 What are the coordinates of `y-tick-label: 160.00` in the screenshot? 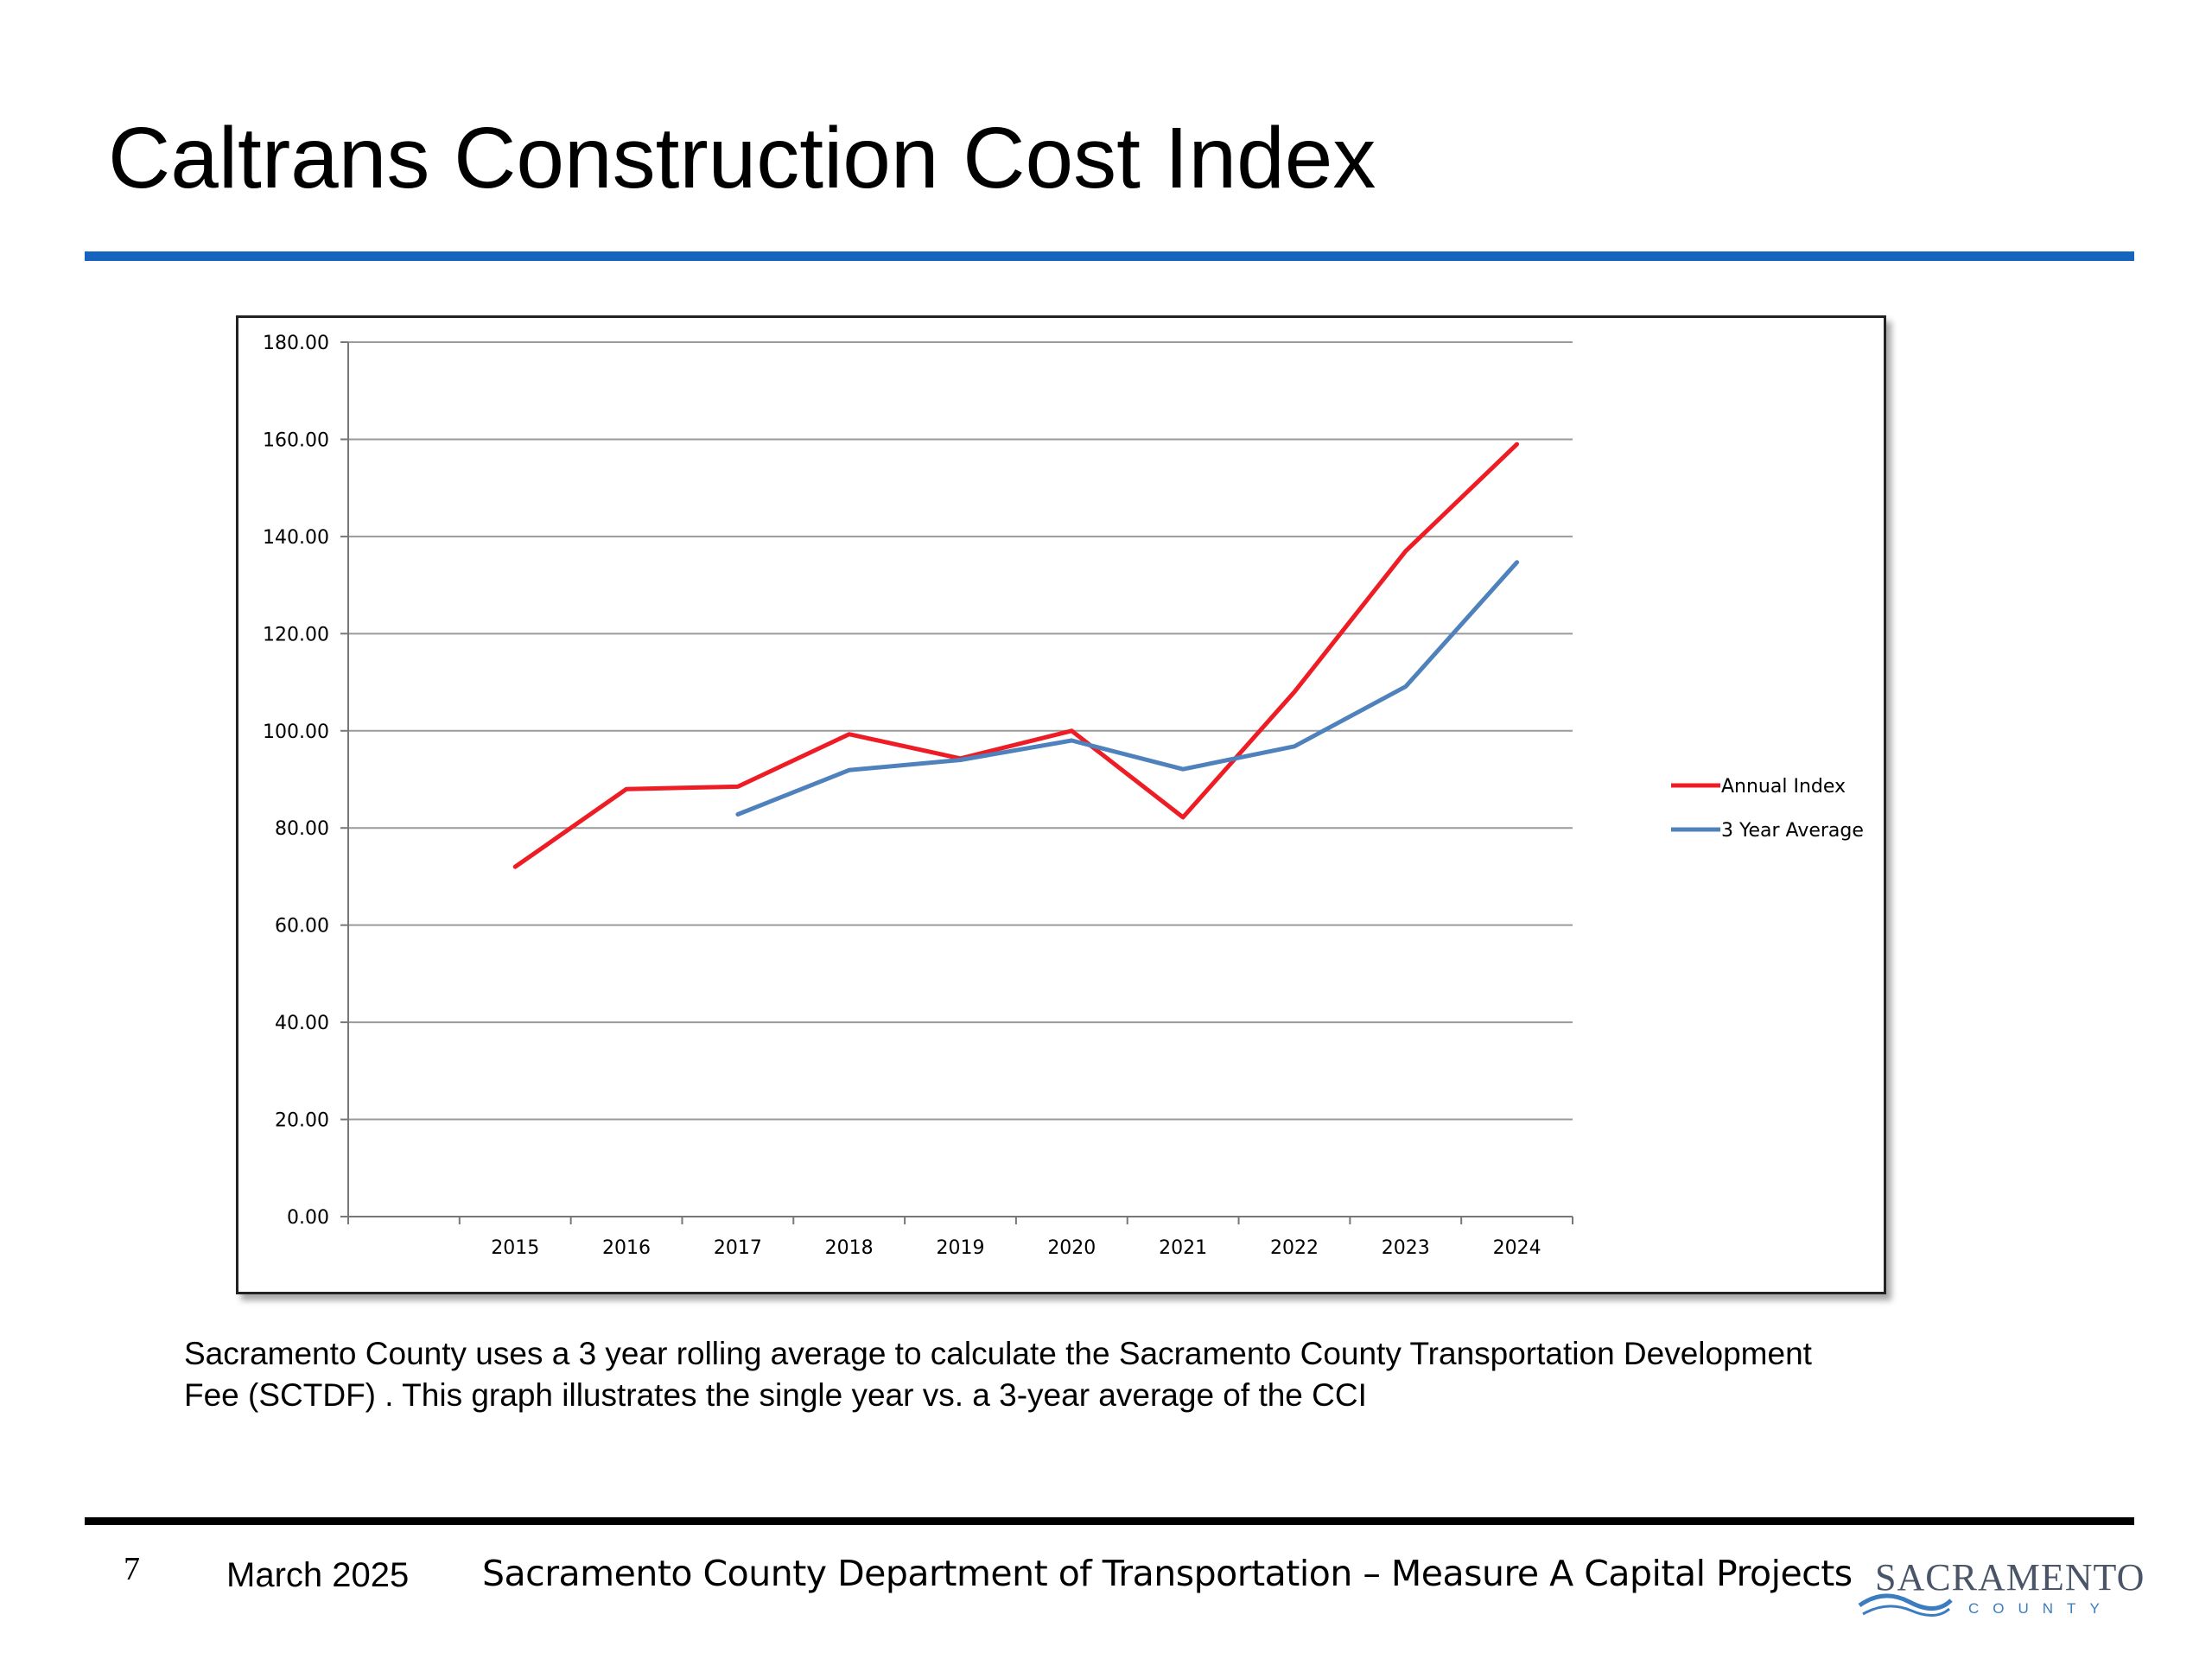 It's located at (296, 440).